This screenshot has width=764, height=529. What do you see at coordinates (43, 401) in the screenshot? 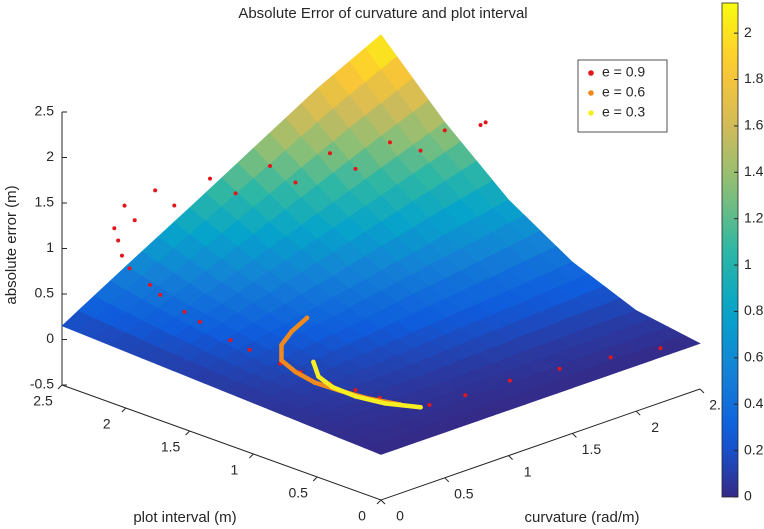
I see `y-tick-label: 2.5` at bounding box center [43, 401].